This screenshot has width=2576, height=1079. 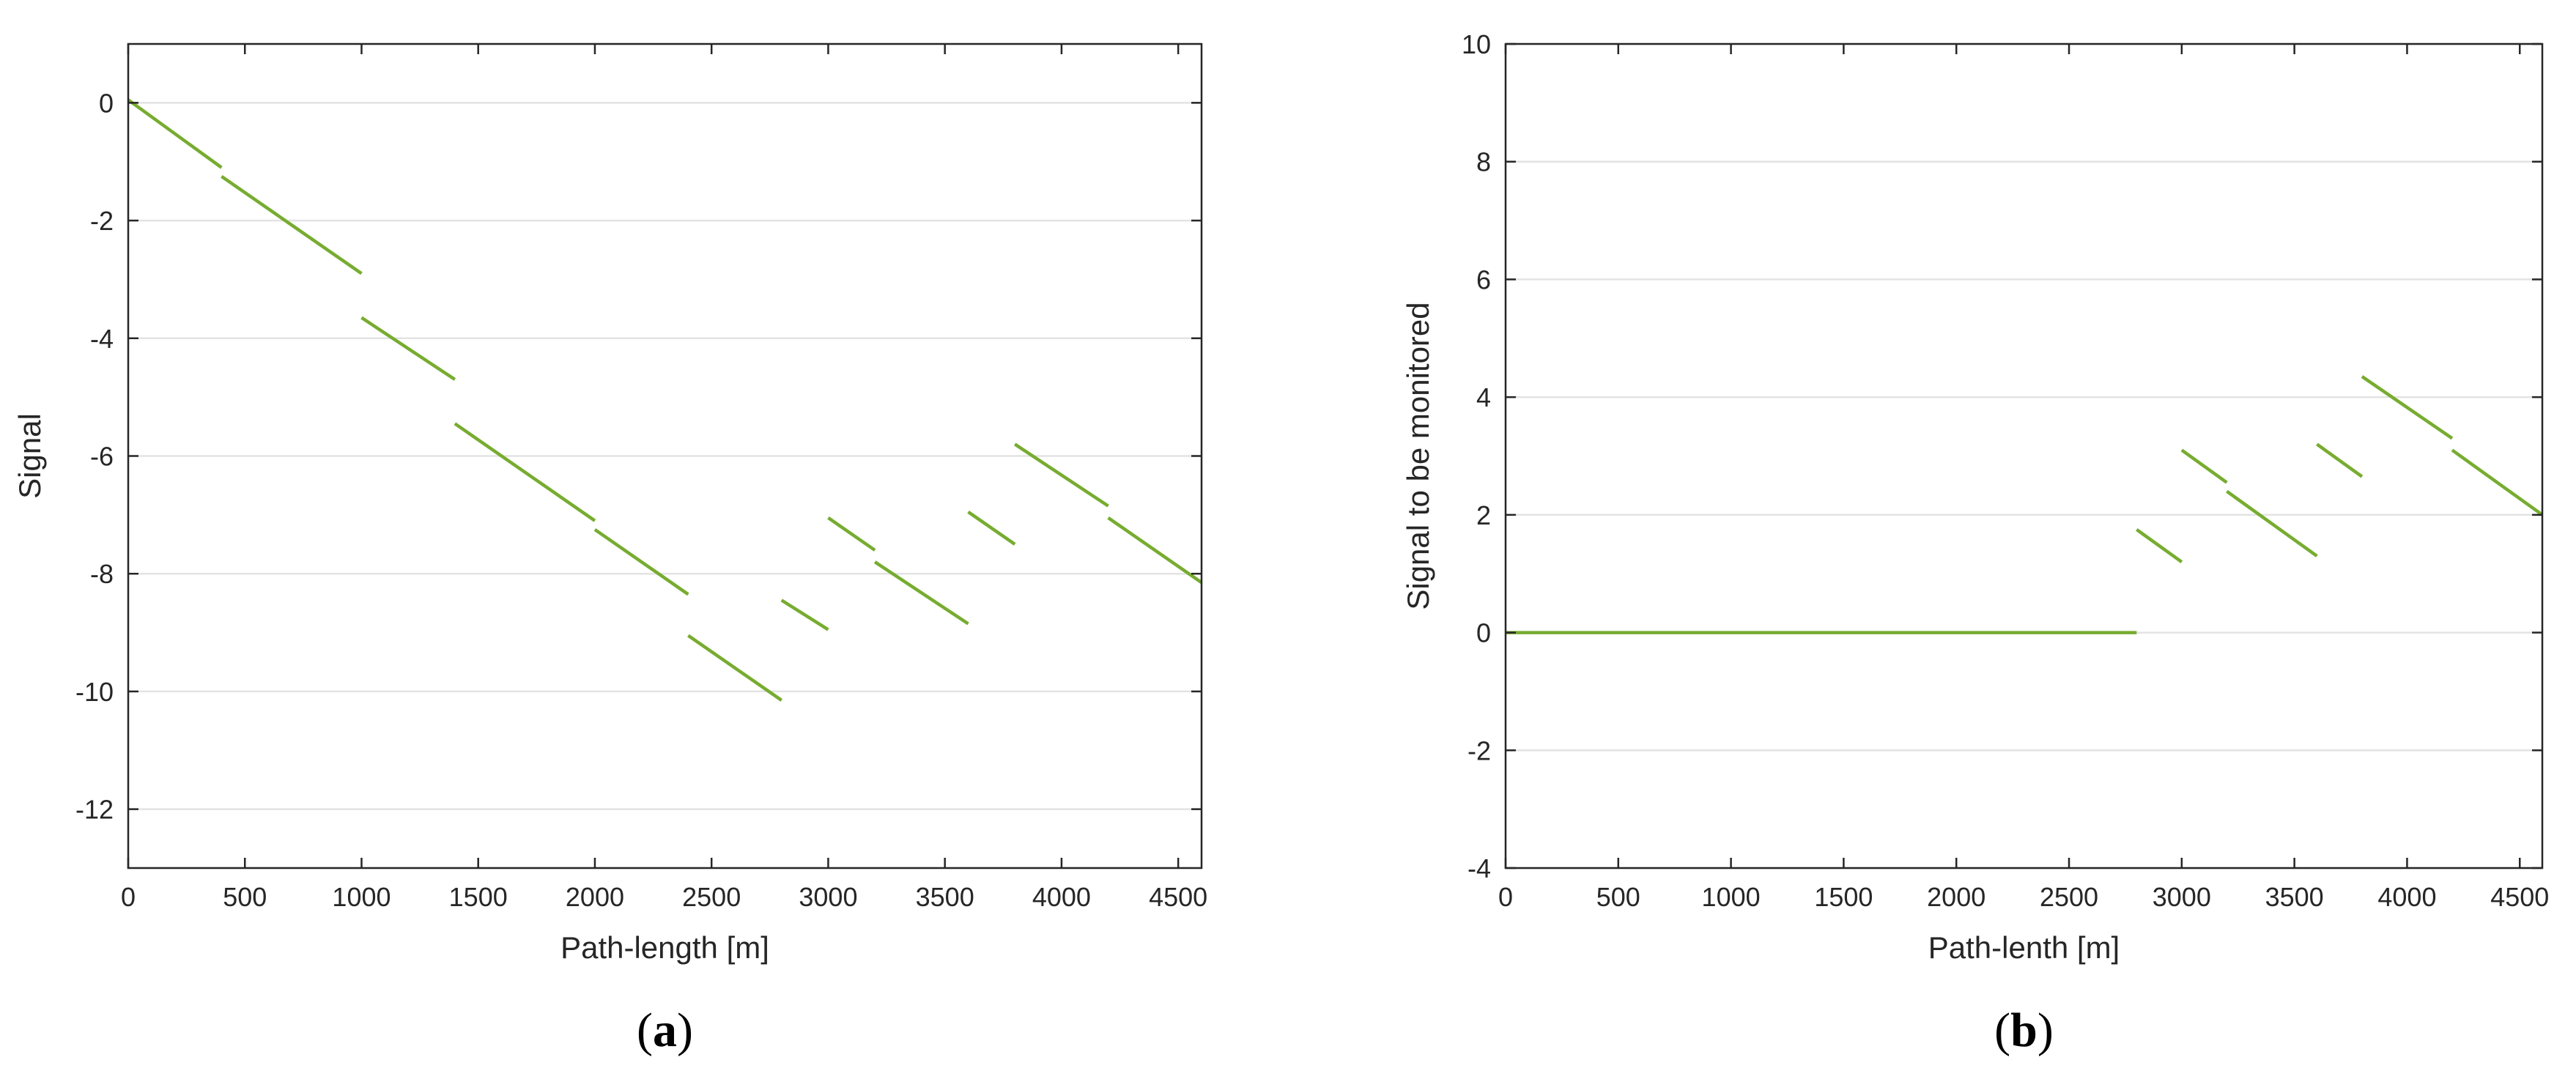 I want to click on panel-letter: b, so click(x=2024, y=1030).